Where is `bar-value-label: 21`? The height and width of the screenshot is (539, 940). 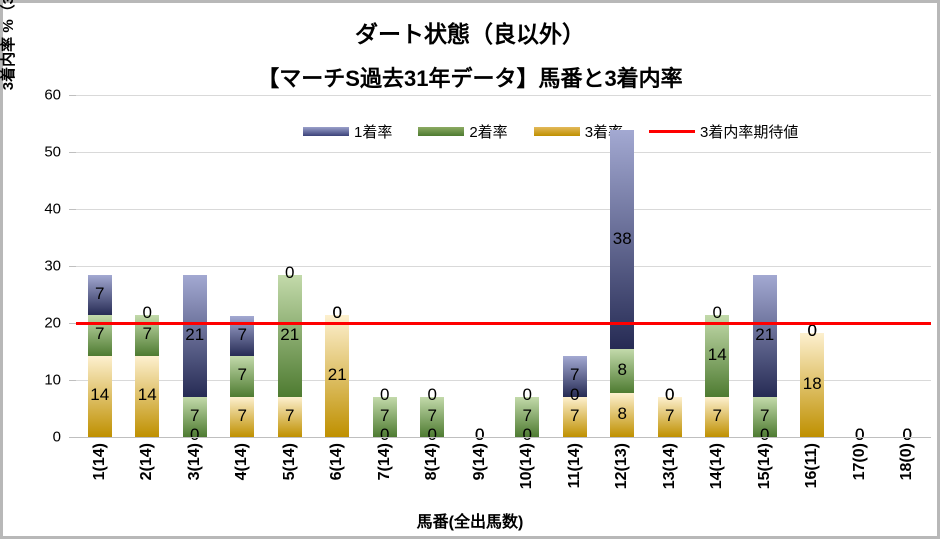 bar-value-label: 21 is located at coordinates (195, 334).